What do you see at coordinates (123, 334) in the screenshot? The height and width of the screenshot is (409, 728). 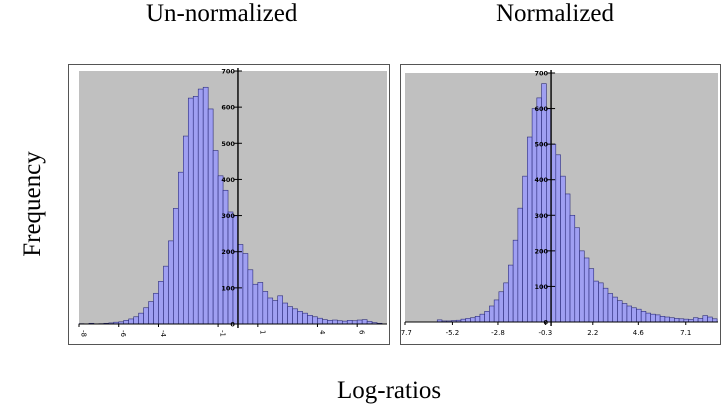 I see `x-tick-label: -6` at bounding box center [123, 334].